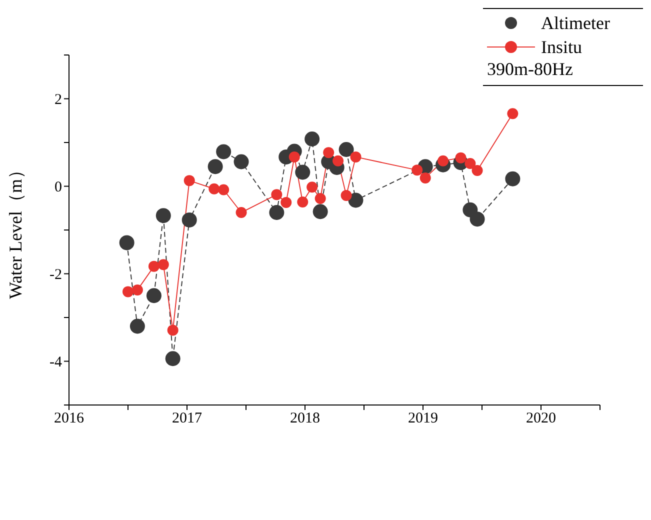 This screenshot has width=651, height=520. What do you see at coordinates (575, 23) in the screenshot?
I see `legend-label: Altimeter` at bounding box center [575, 23].